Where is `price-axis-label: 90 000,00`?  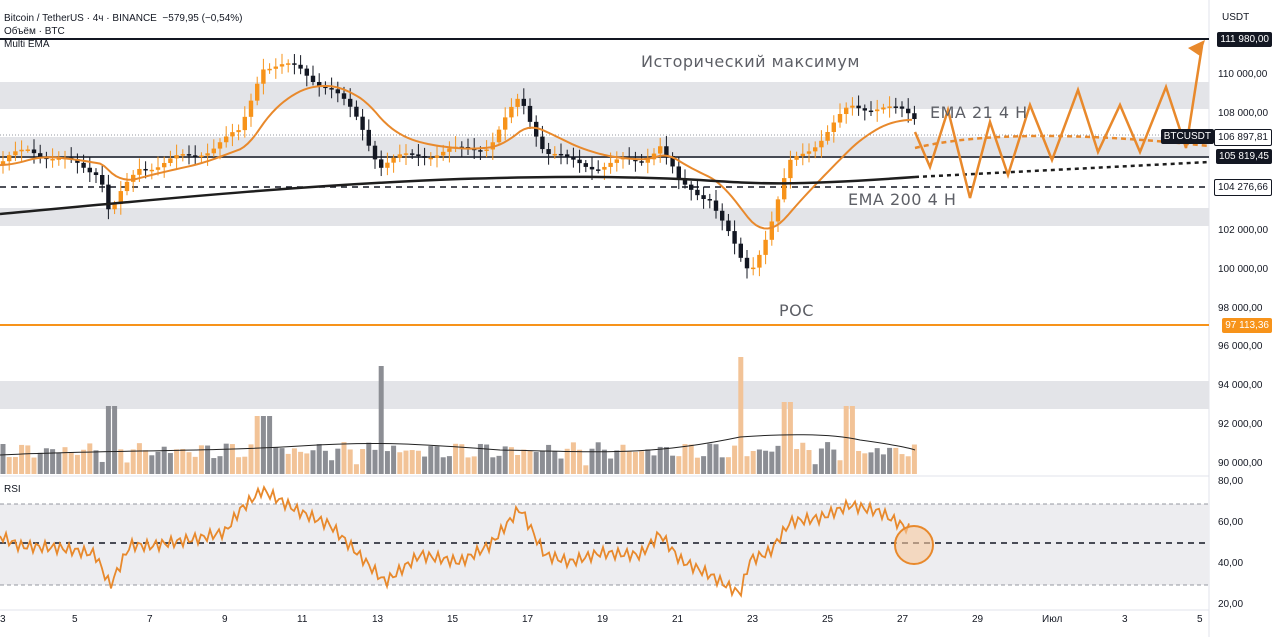
price-axis-label: 90 000,00 is located at coordinates (1240, 463).